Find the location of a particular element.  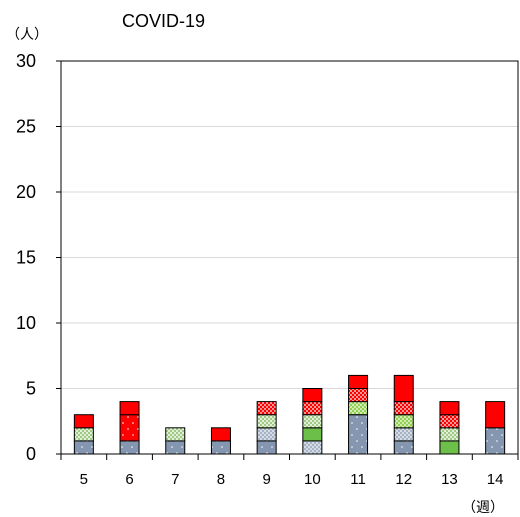

y-tick-label: 30 is located at coordinates (26, 61).